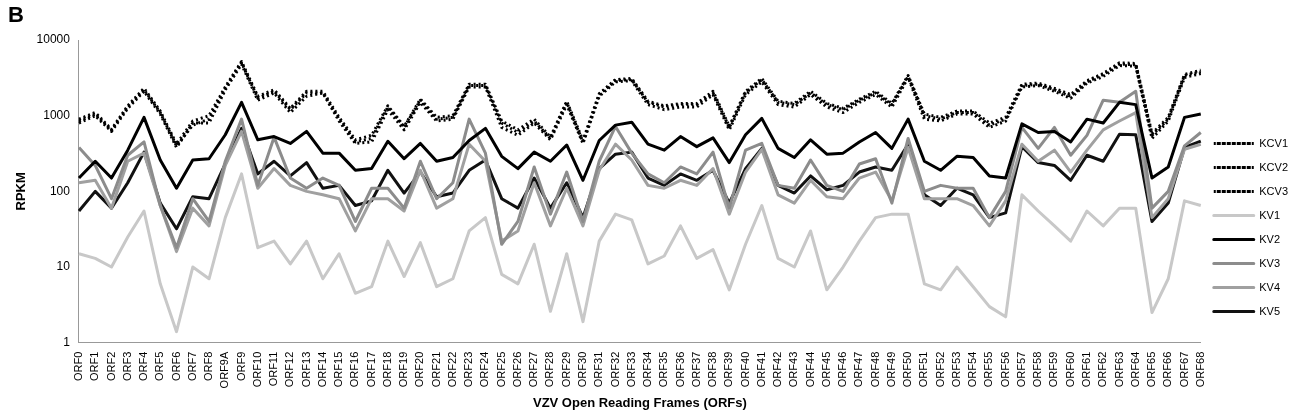 The height and width of the screenshot is (417, 1308). What do you see at coordinates (419, 369) in the screenshot?
I see `x-tick-label: ORF20` at bounding box center [419, 369].